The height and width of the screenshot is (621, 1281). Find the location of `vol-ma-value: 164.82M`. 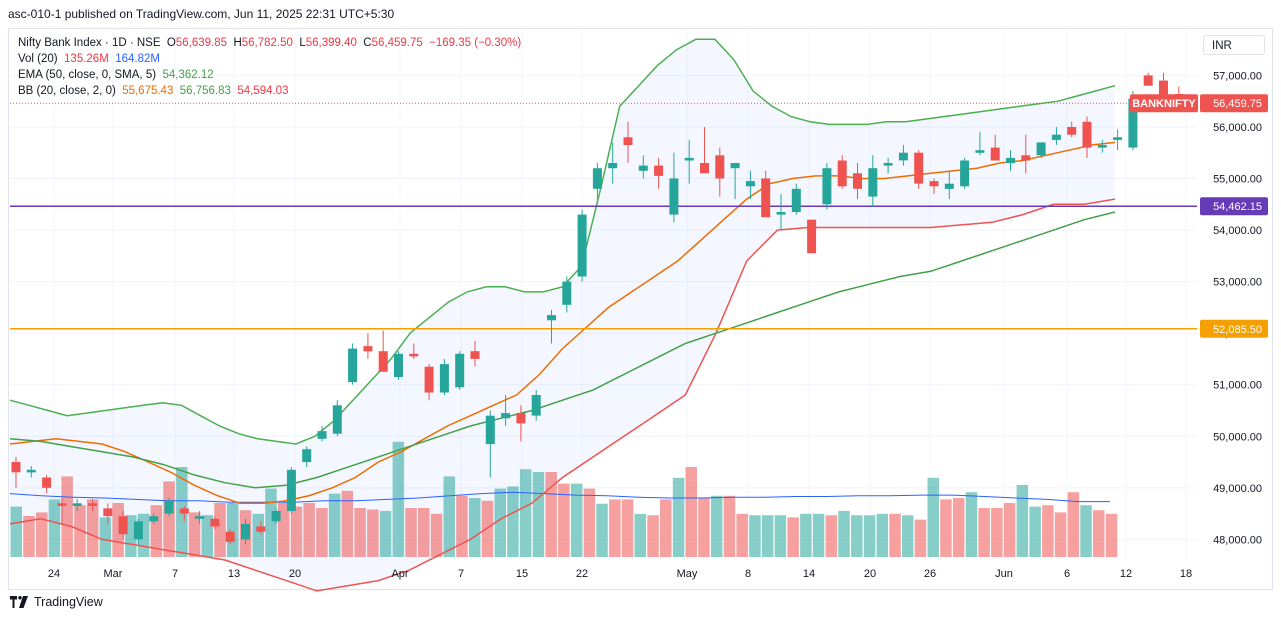

vol-ma-value: 164.82M is located at coordinates (137, 59).